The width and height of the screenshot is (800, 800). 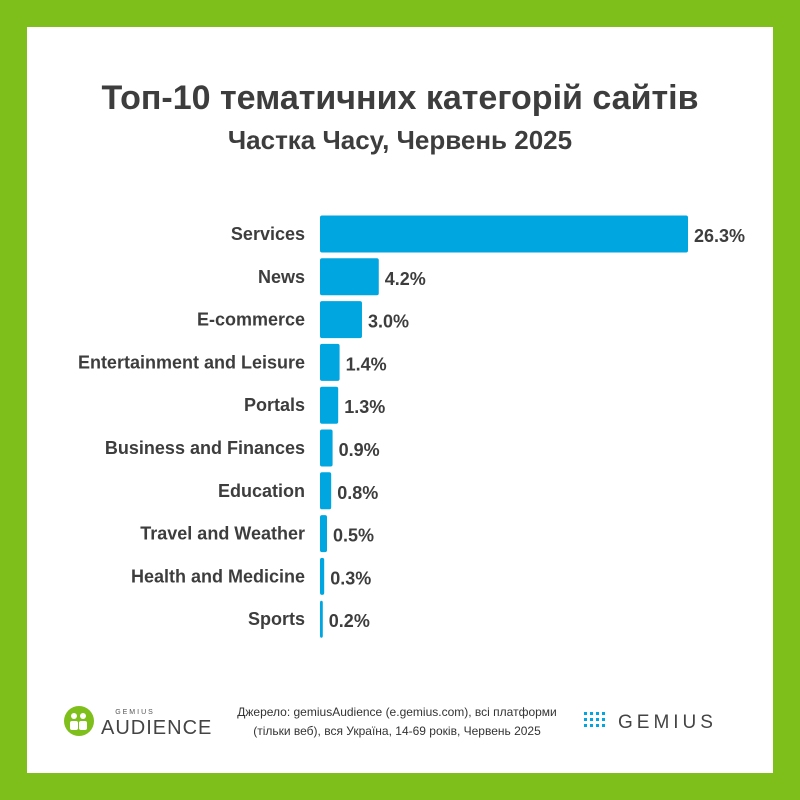 What do you see at coordinates (359, 450) in the screenshot?
I see `value-label: 0.9%` at bounding box center [359, 450].